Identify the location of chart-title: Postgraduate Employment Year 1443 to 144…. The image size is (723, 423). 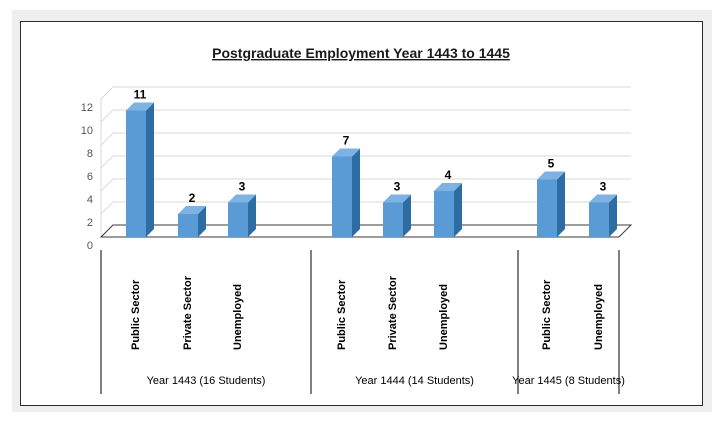
(361, 53).